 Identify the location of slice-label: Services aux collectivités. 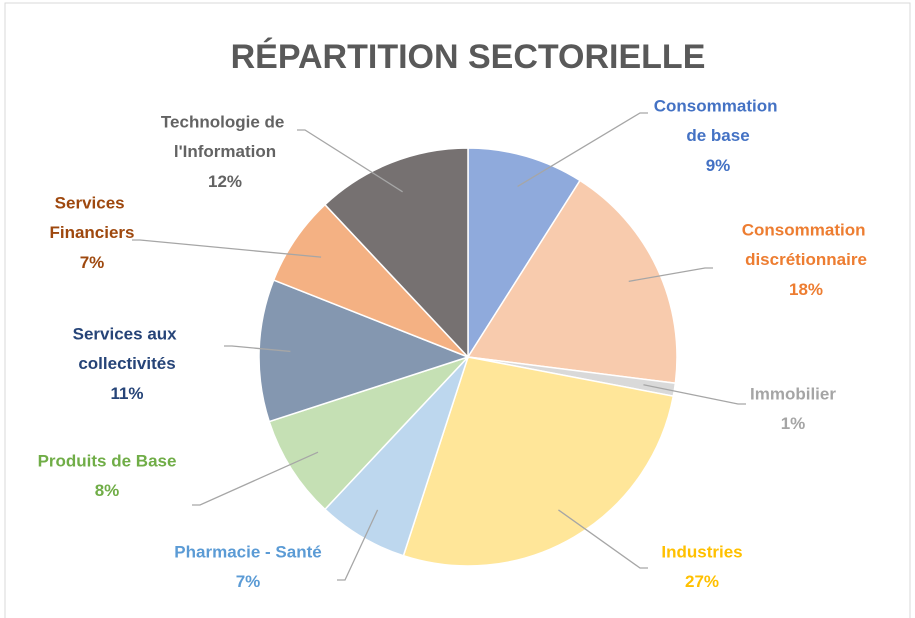
(127, 349).